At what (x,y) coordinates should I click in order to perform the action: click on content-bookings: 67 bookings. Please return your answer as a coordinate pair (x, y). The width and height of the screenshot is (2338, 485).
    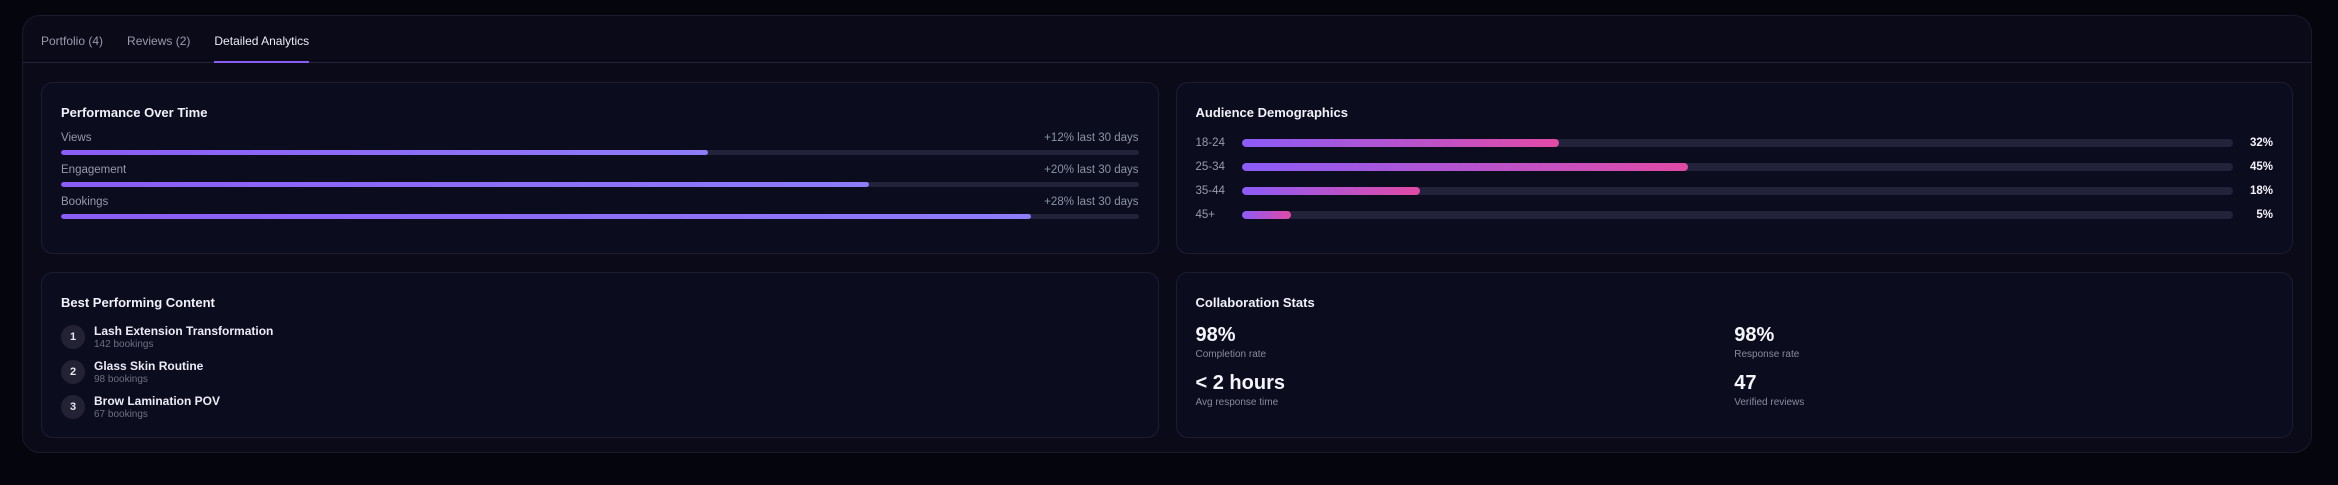
    Looking at the image, I should click on (121, 414).